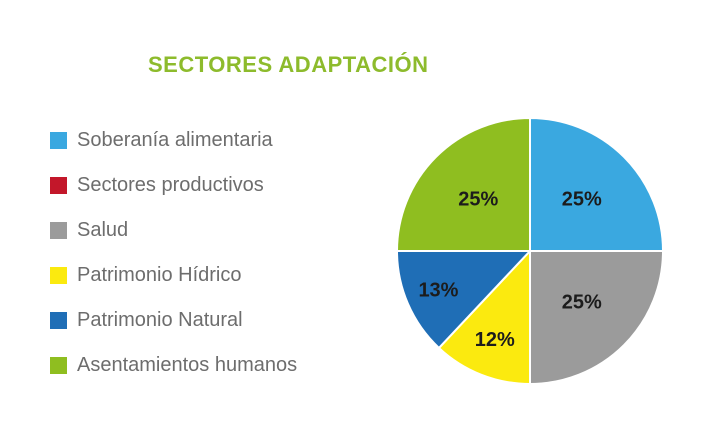  I want to click on slice-patrimonio-hidrico, so click(484, 317).